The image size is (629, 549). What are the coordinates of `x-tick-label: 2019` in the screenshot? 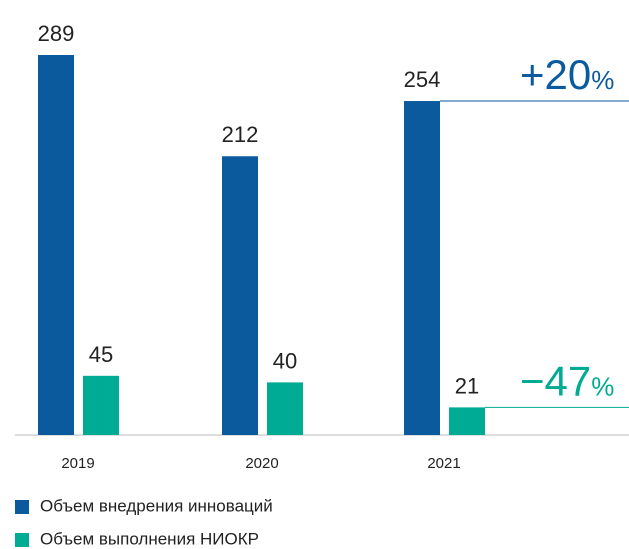 It's located at (77, 463).